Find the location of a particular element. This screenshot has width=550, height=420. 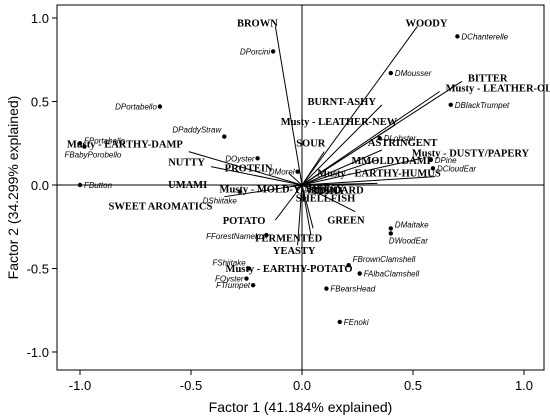

sample-label-fbrownclamshell: FBrownClamshell is located at coordinates (384, 259).